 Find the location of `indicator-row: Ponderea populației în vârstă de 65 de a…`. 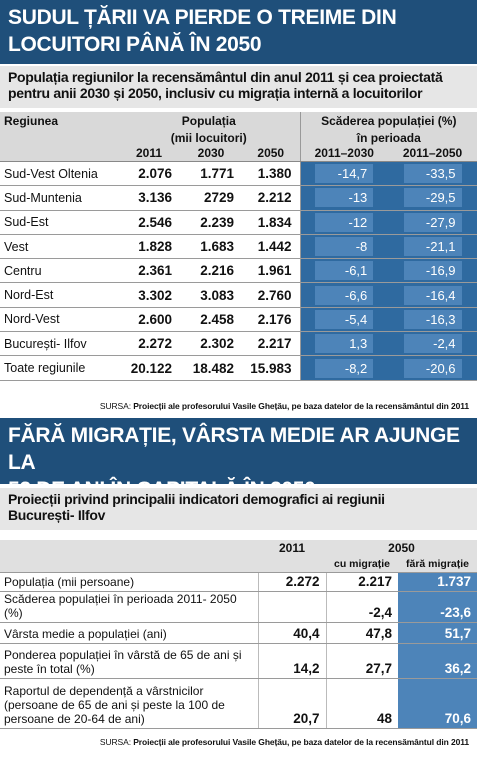

indicator-row: Ponderea populației în vârstă de 65 de a… is located at coordinates (238, 661).